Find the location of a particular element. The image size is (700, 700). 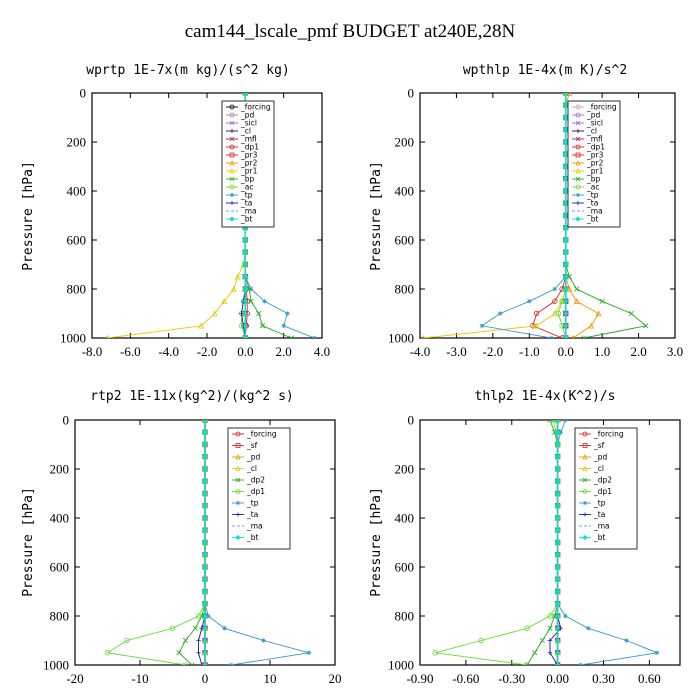

legend-entry_mfl: _mfl is located at coordinates (594, 139).